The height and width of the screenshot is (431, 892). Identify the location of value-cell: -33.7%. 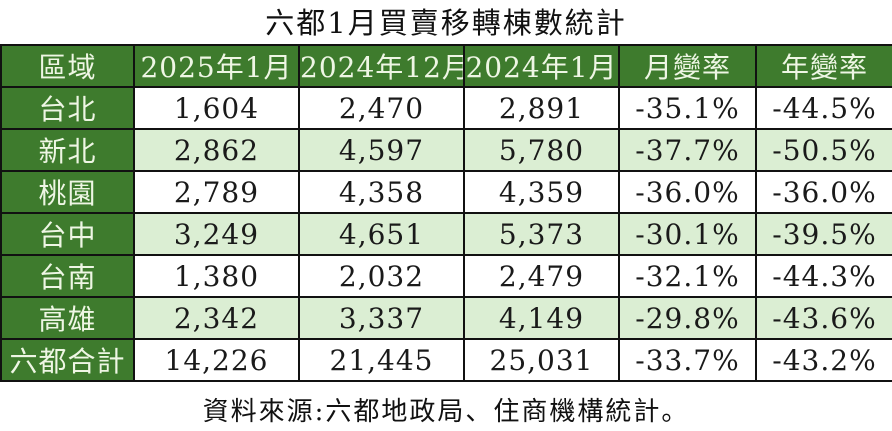
(687, 360).